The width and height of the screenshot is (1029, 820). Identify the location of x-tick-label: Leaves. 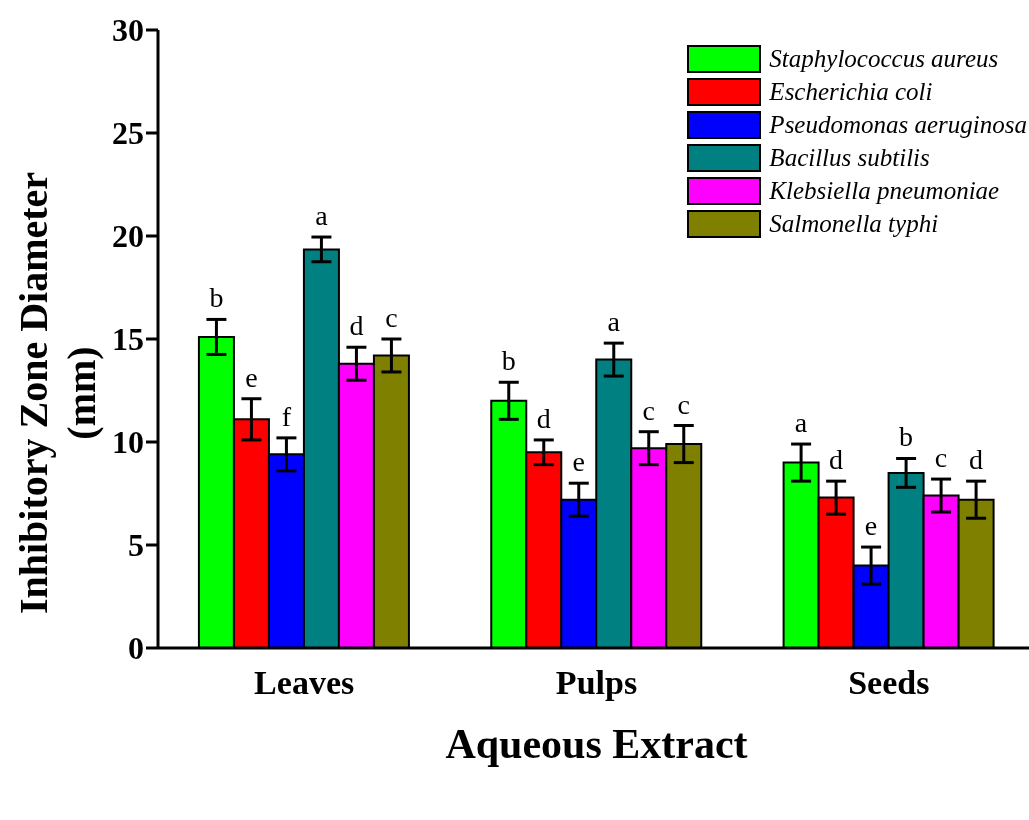
(304, 683).